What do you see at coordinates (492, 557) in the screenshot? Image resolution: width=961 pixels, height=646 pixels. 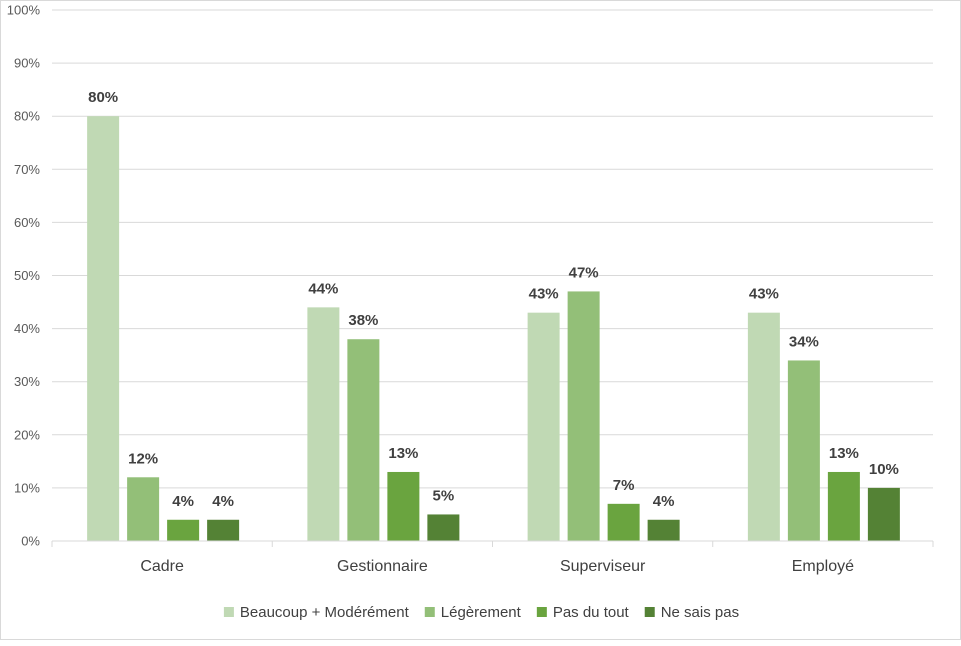 I see `x-axis: Cadre Gestionnaire Superviseur Employé` at bounding box center [492, 557].